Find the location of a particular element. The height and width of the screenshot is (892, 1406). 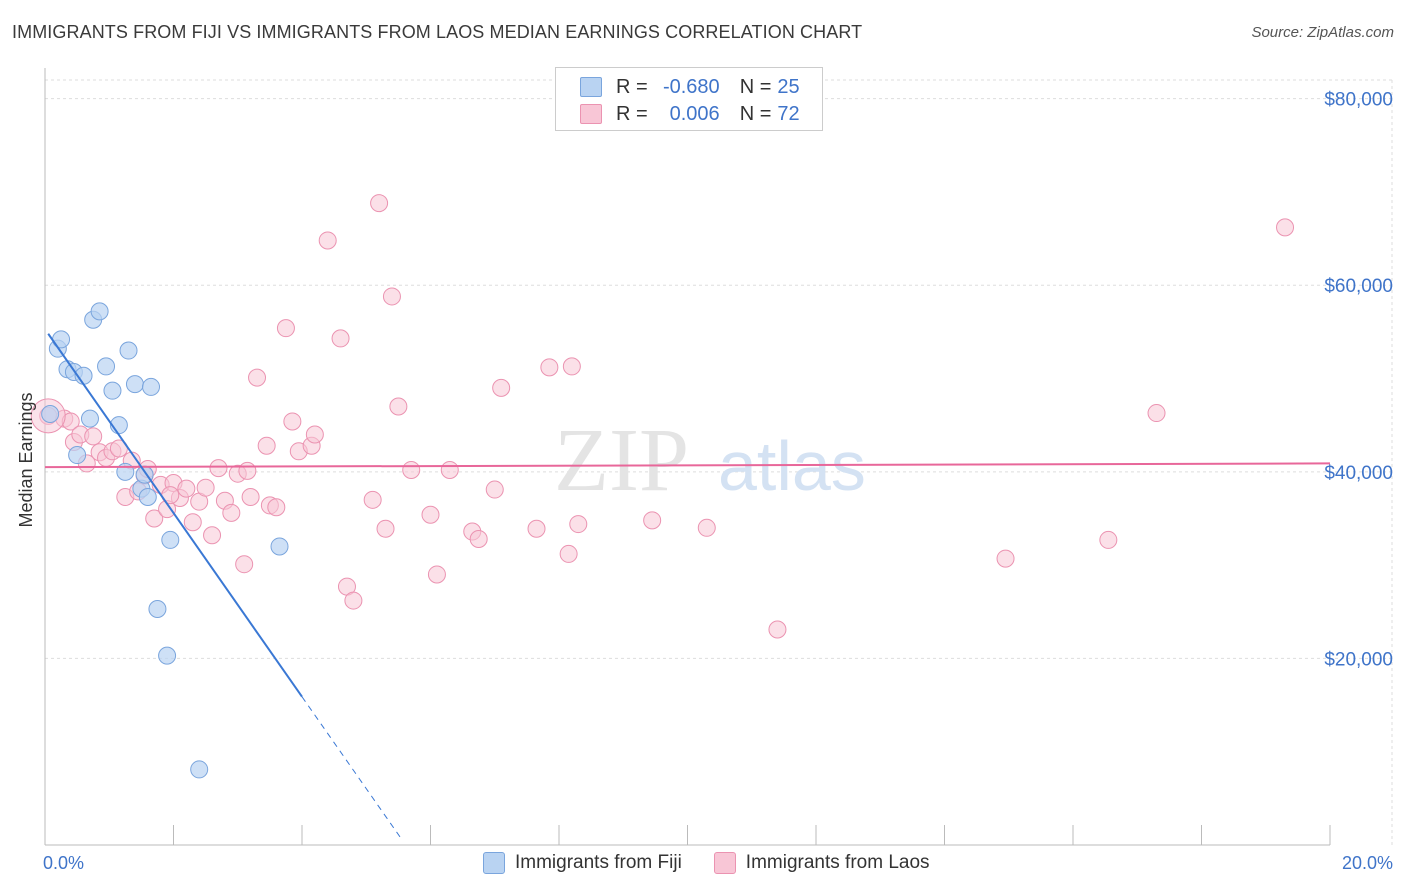

y-tick-label: $80,000 is located at coordinates (1358, 100).